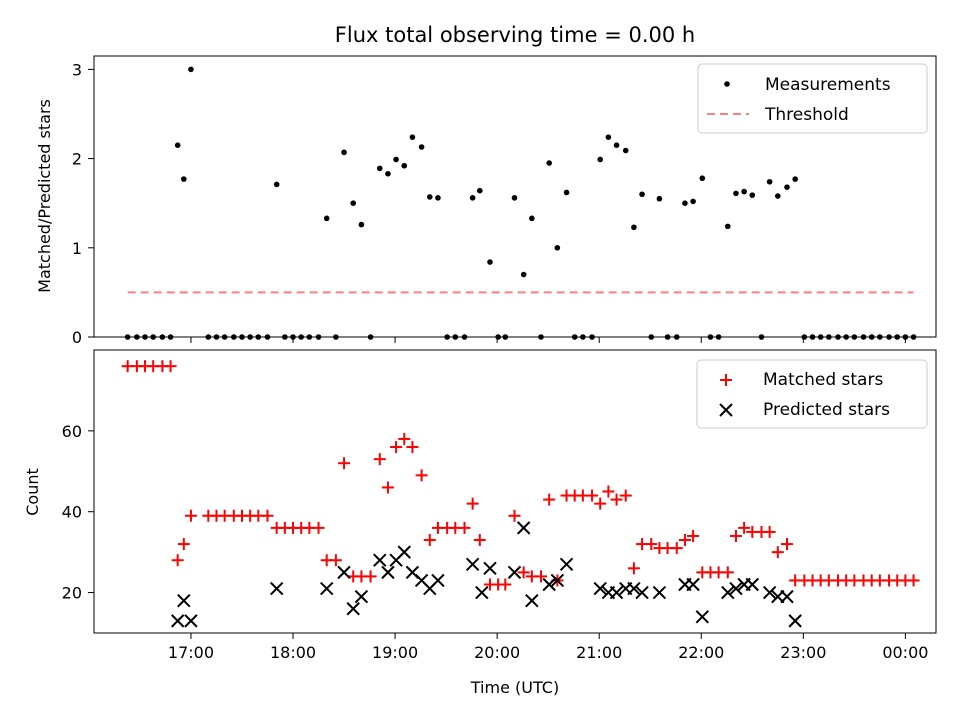 The width and height of the screenshot is (960, 720). I want to click on top-chart-title: Flux total observing time = 0.00 h, so click(515, 35).